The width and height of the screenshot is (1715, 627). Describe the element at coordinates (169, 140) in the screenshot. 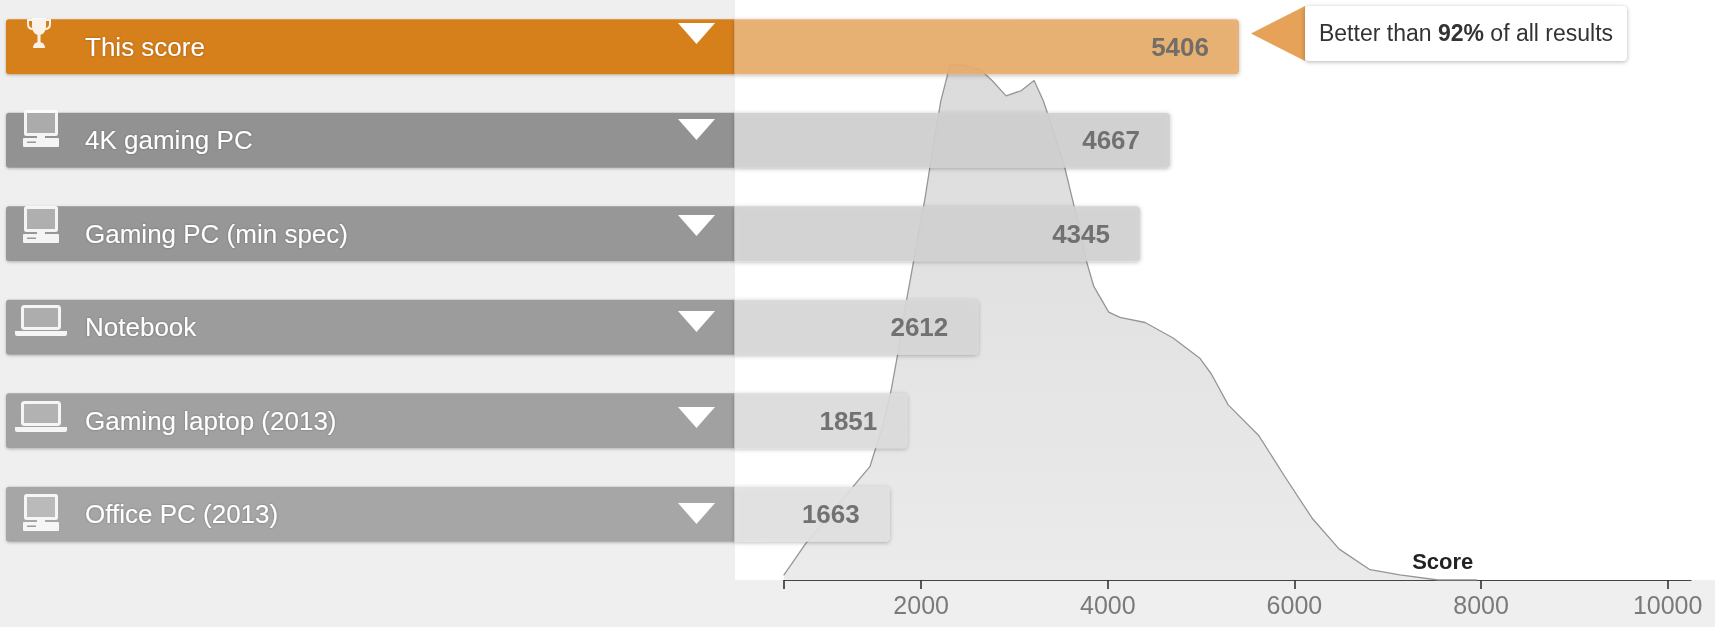

I see `y-tick-label: 4K gaming PC` at that location.